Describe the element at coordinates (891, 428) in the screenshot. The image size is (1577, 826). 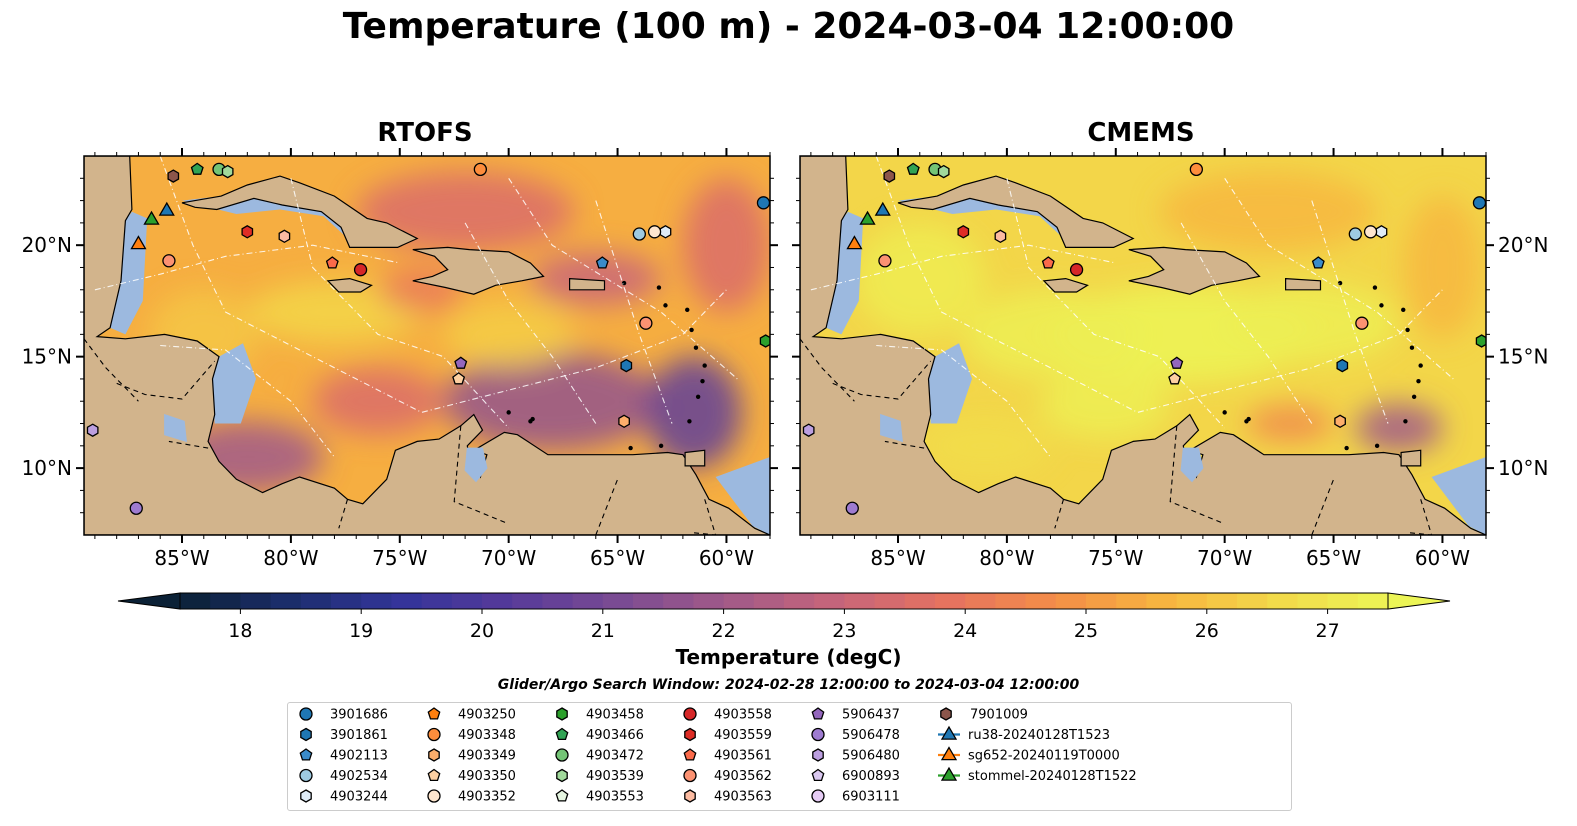
I see `lake` at that location.